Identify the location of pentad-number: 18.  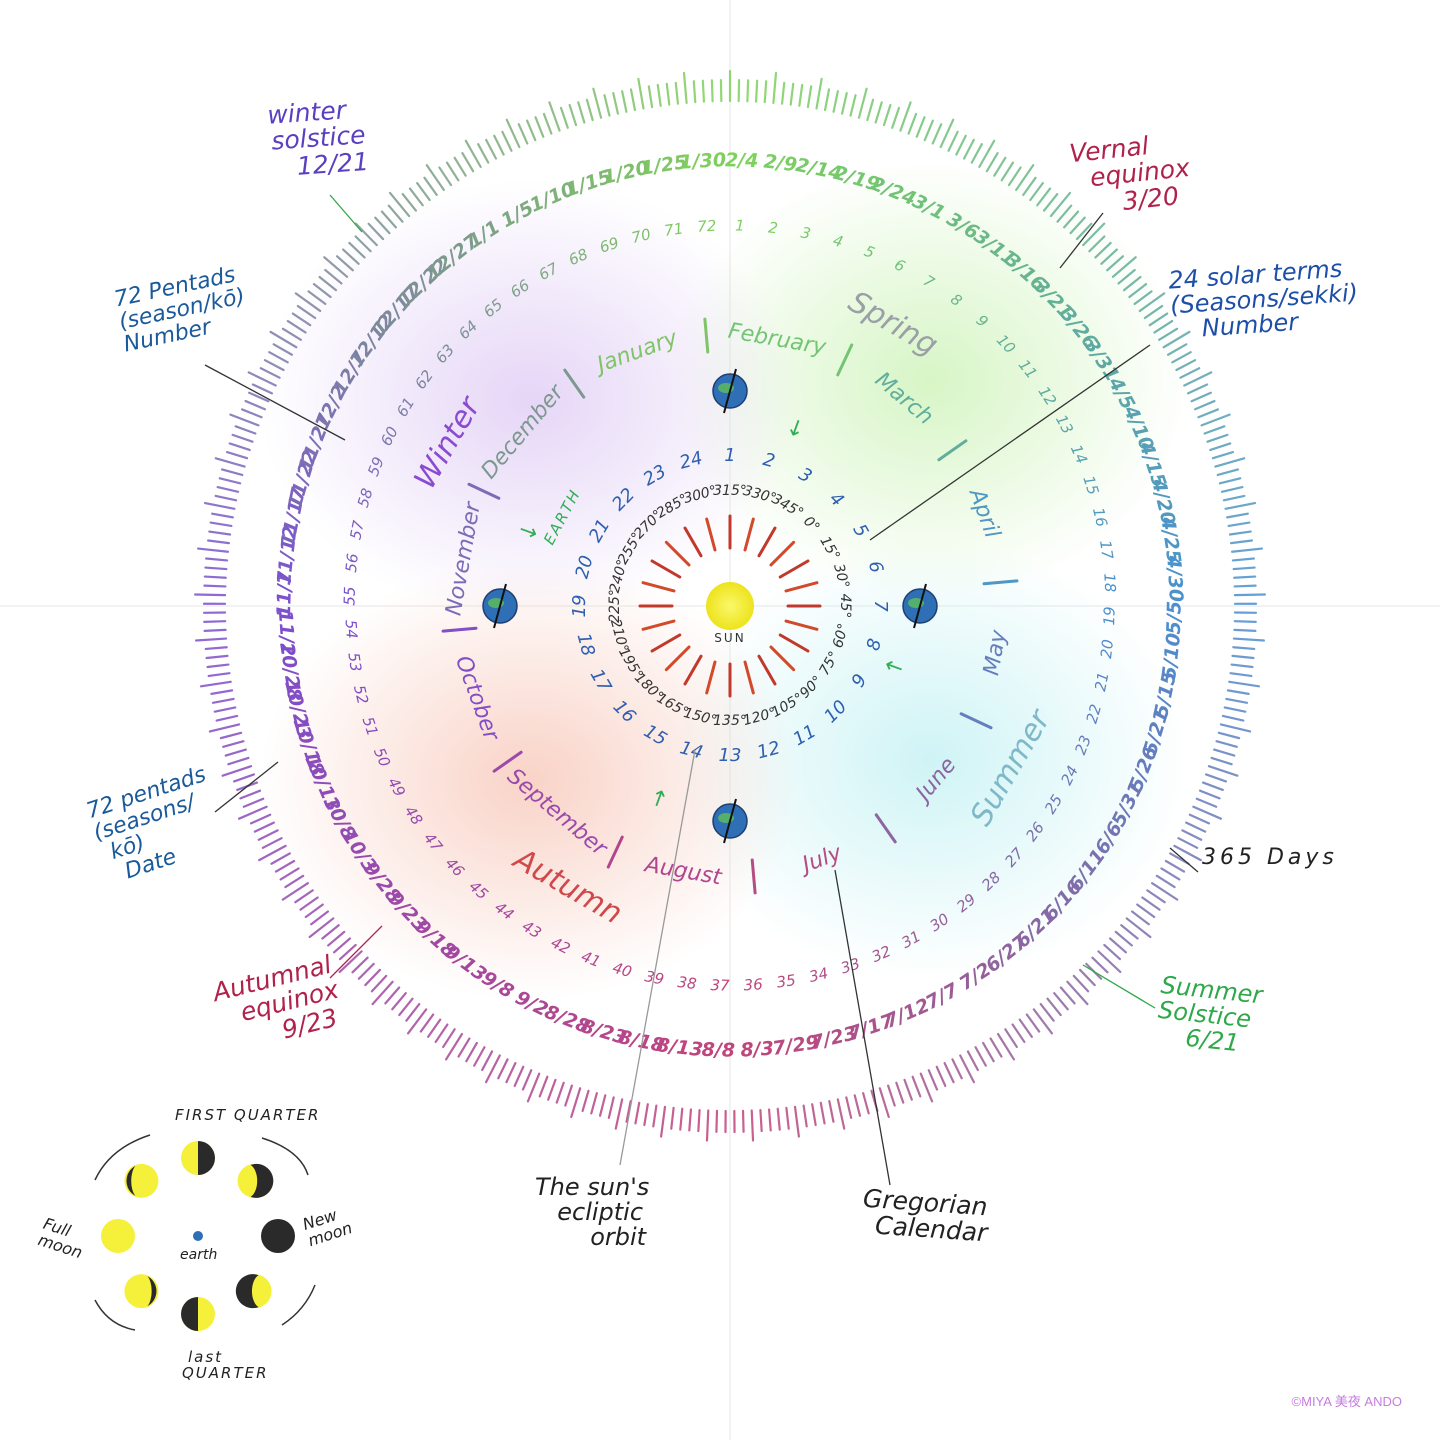
(1109, 583).